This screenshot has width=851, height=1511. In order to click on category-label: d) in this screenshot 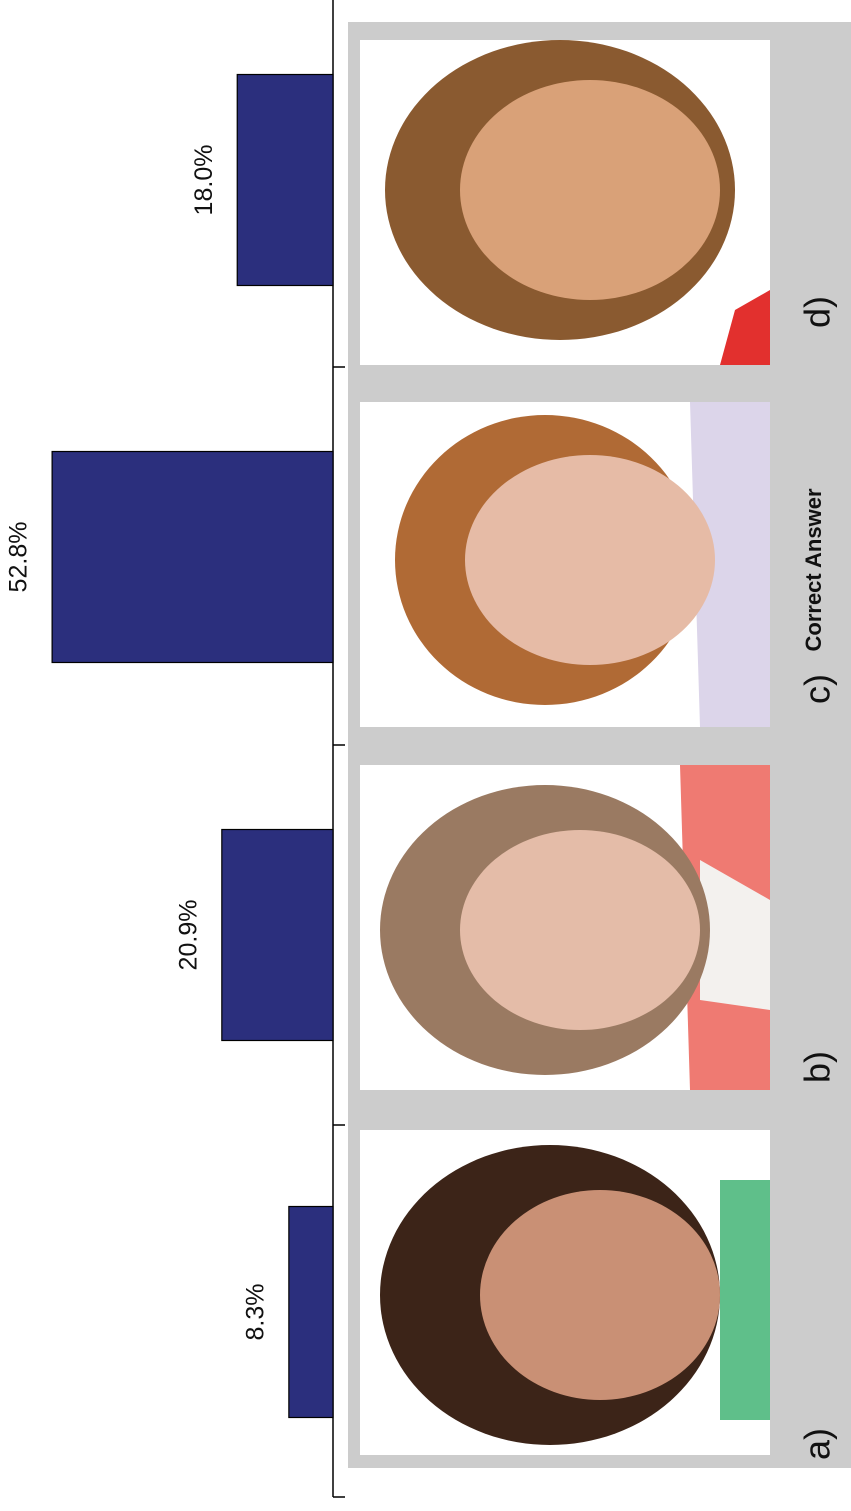, I will do `click(817, 312)`.